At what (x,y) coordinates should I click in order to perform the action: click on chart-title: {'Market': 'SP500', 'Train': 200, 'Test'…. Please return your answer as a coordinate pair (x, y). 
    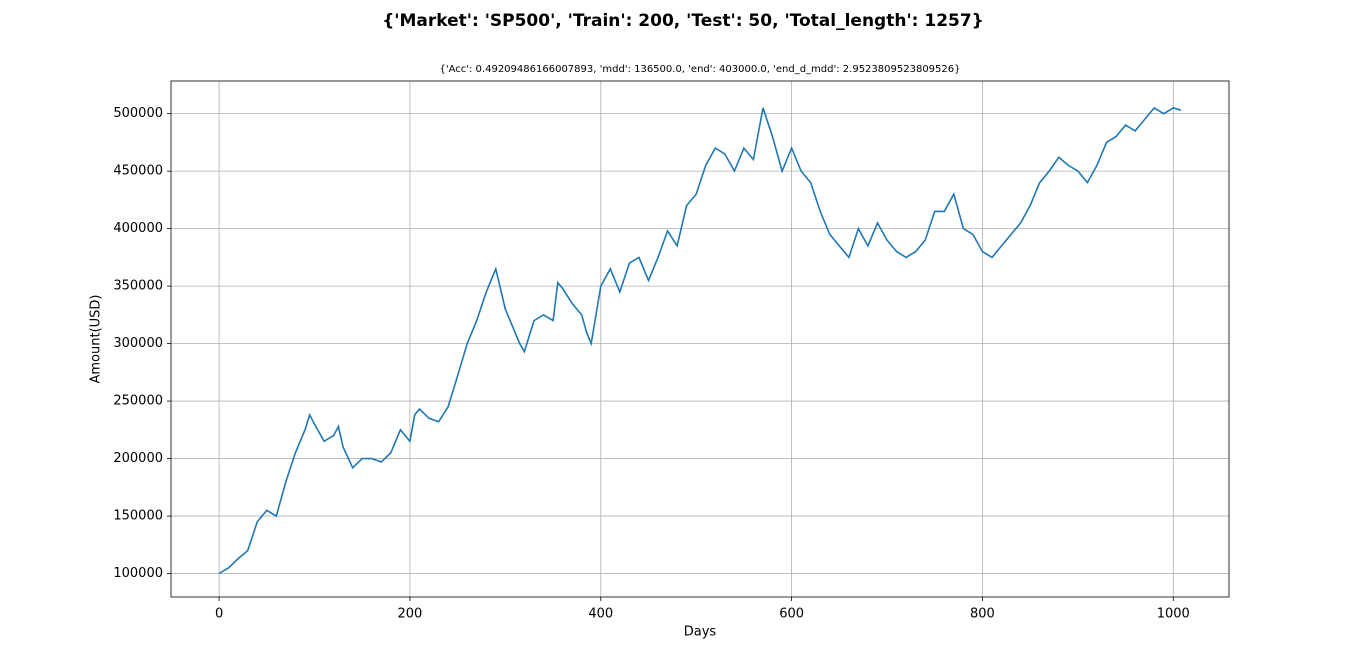
    Looking at the image, I should click on (683, 21).